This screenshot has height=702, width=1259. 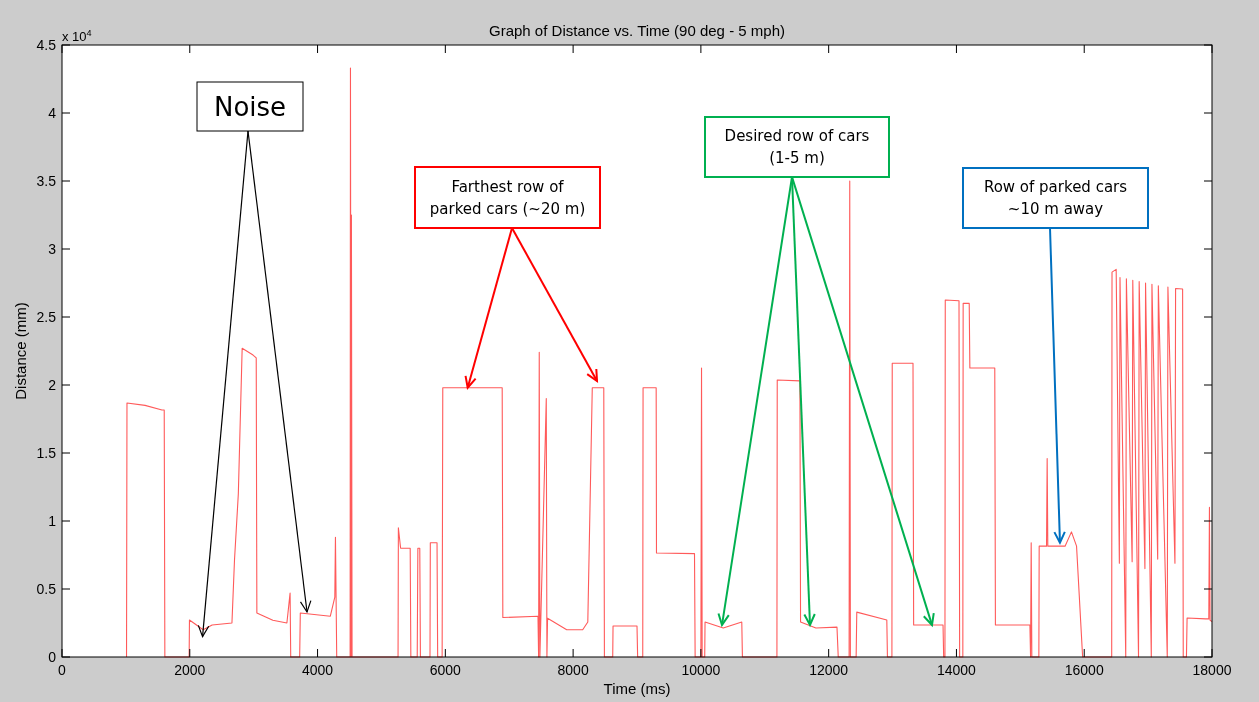 I want to click on x-axis-title: Time (ms), so click(x=637, y=688).